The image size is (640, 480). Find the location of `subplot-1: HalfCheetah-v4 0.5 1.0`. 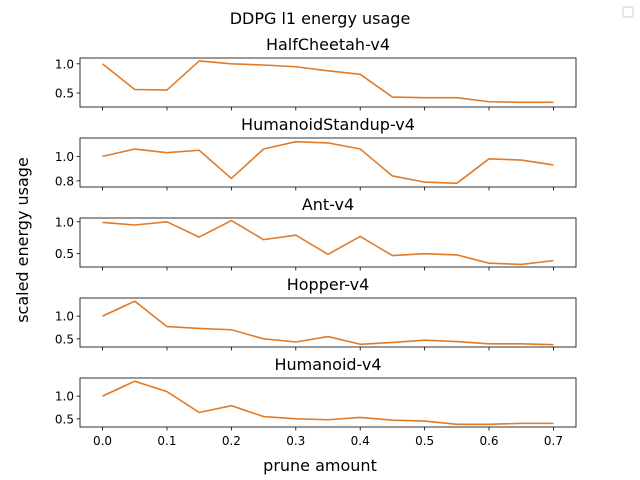

subplot-1: HalfCheetah-v4 0.5 1.0 is located at coordinates (316, 73).